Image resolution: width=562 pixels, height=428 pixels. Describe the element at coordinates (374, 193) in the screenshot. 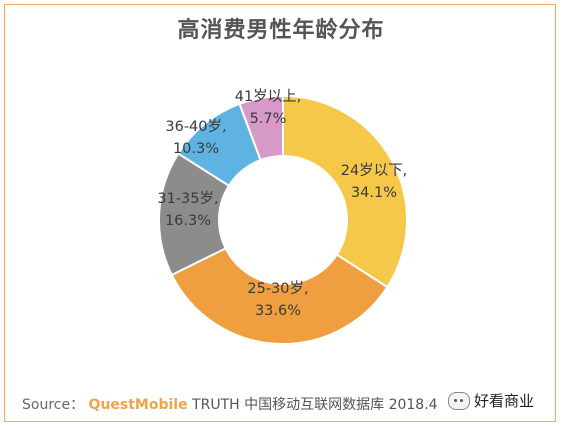

I see `slice-value-1: 34.1%` at that location.